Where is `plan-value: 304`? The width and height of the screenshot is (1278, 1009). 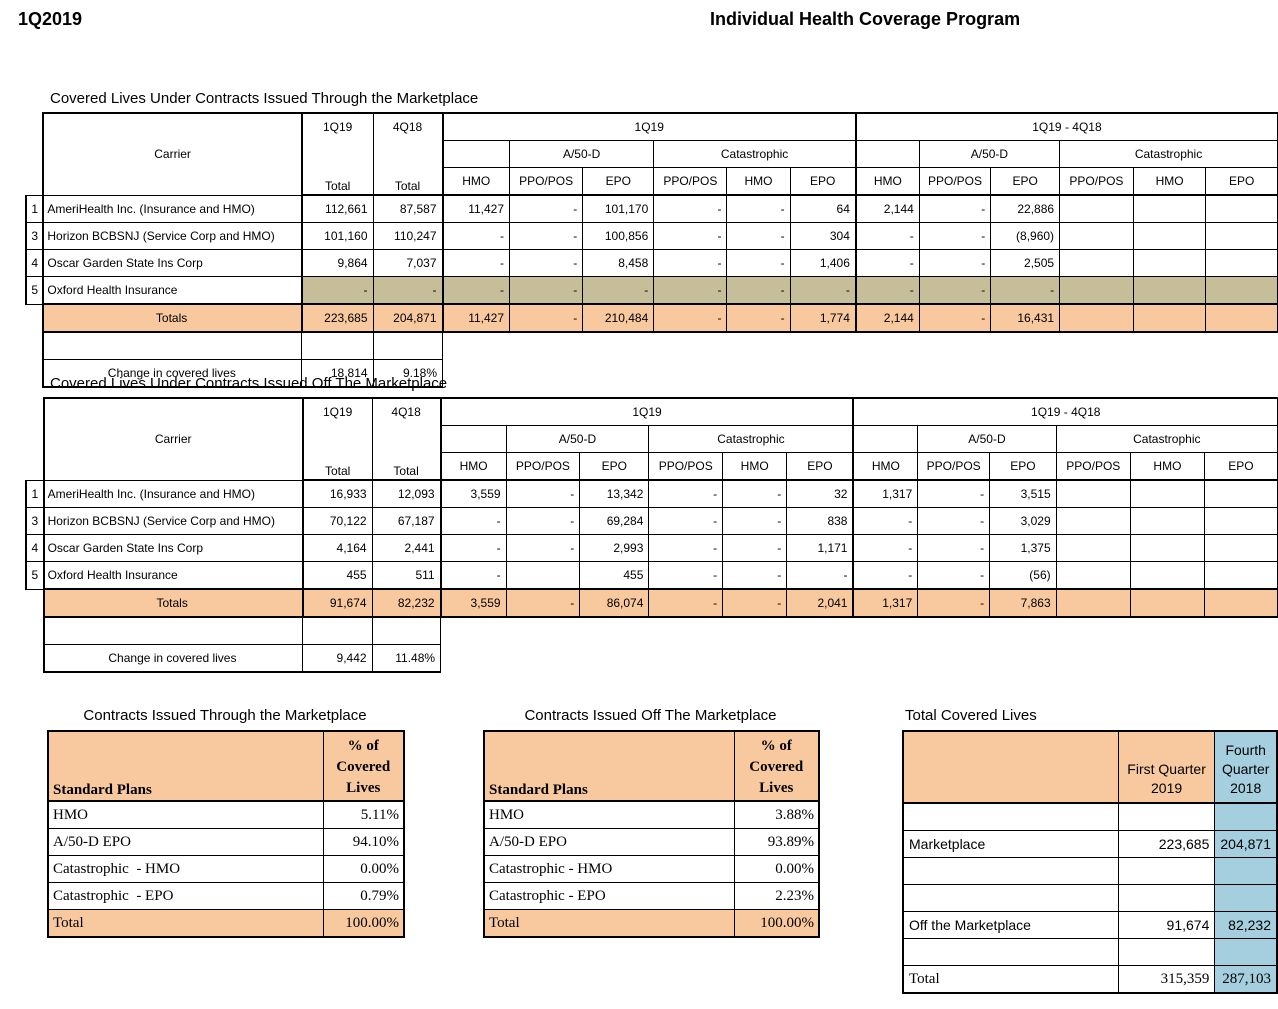 plan-value: 304 is located at coordinates (823, 236).